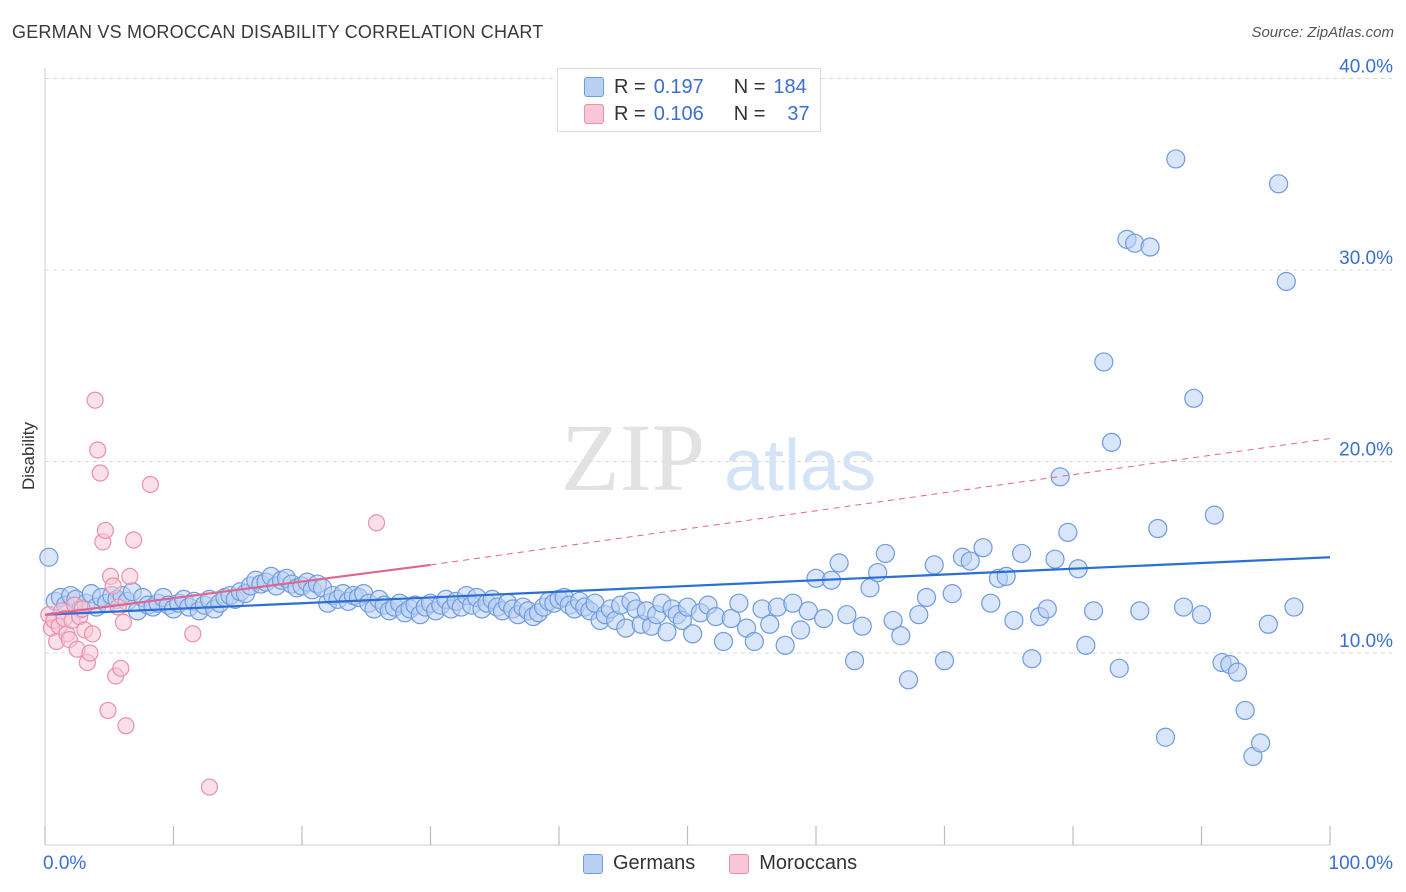  Describe the element at coordinates (880, 502) in the screenshot. I see `moroccans-trend-extension` at that location.